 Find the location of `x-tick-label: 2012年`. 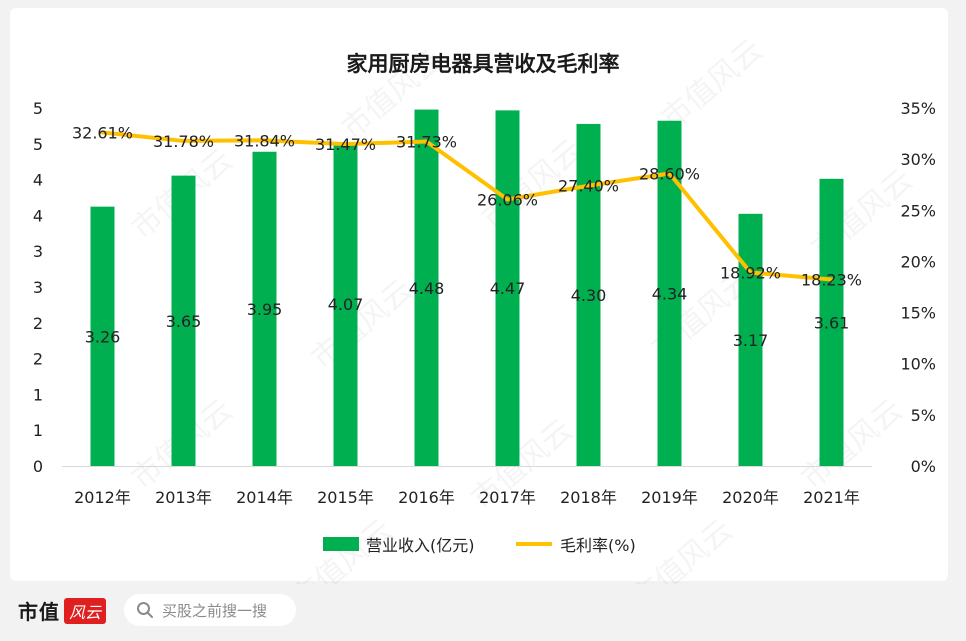

x-tick-label: 2012年 is located at coordinates (102, 497).